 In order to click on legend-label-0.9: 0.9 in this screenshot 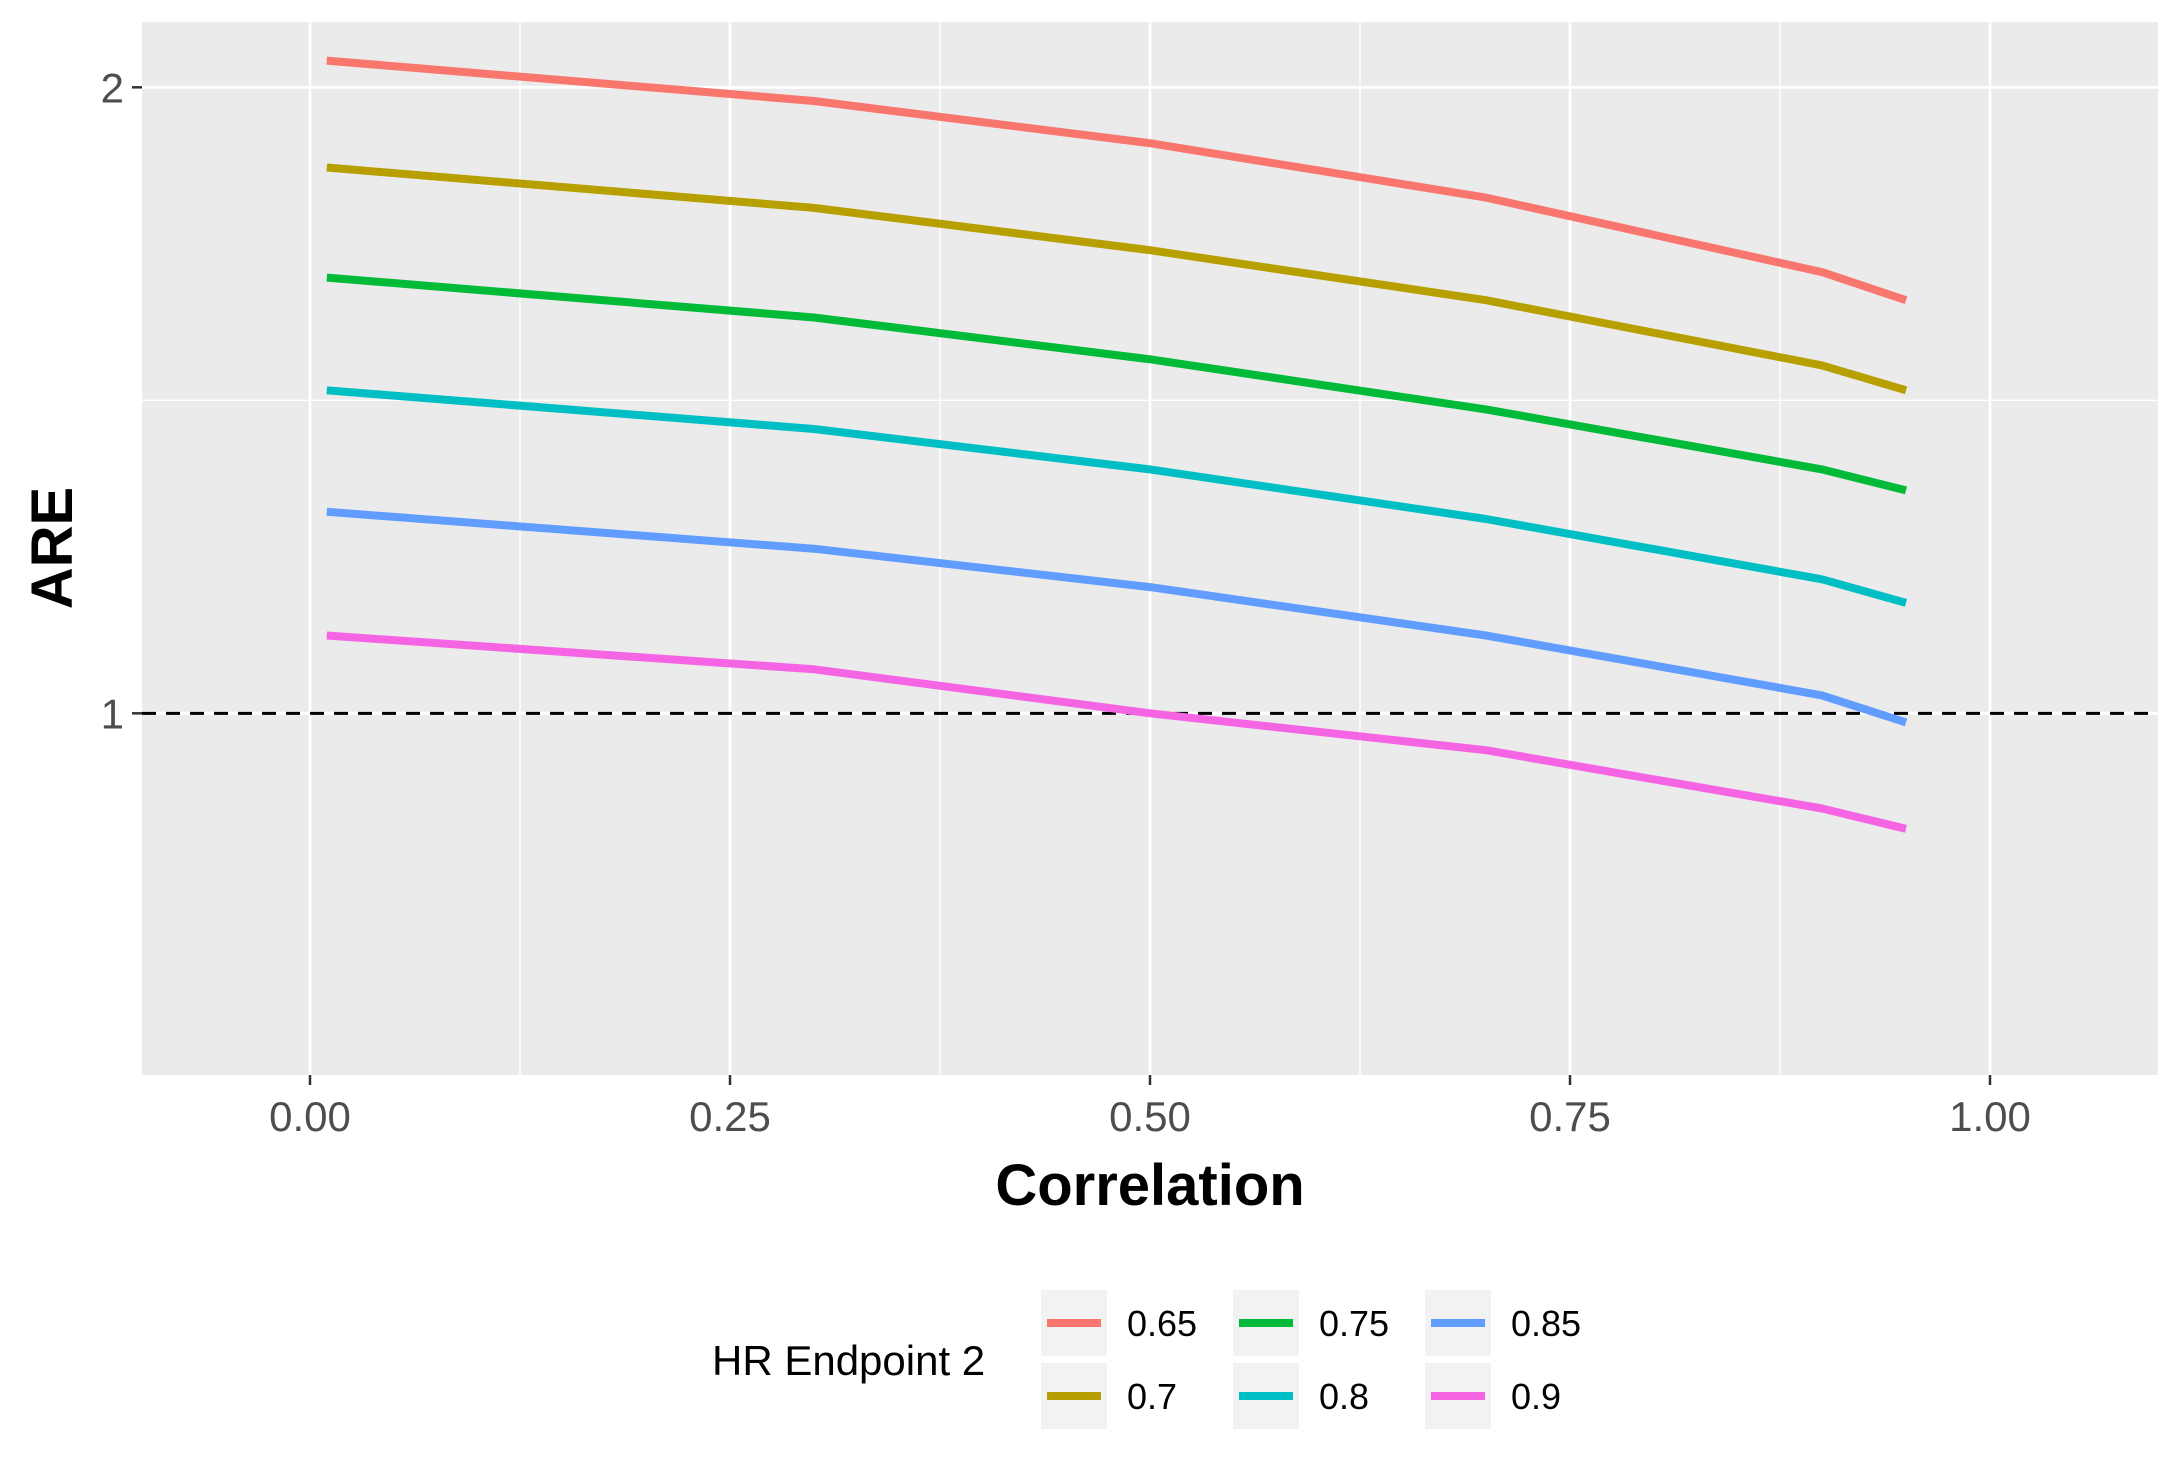, I will do `click(1536, 1396)`.